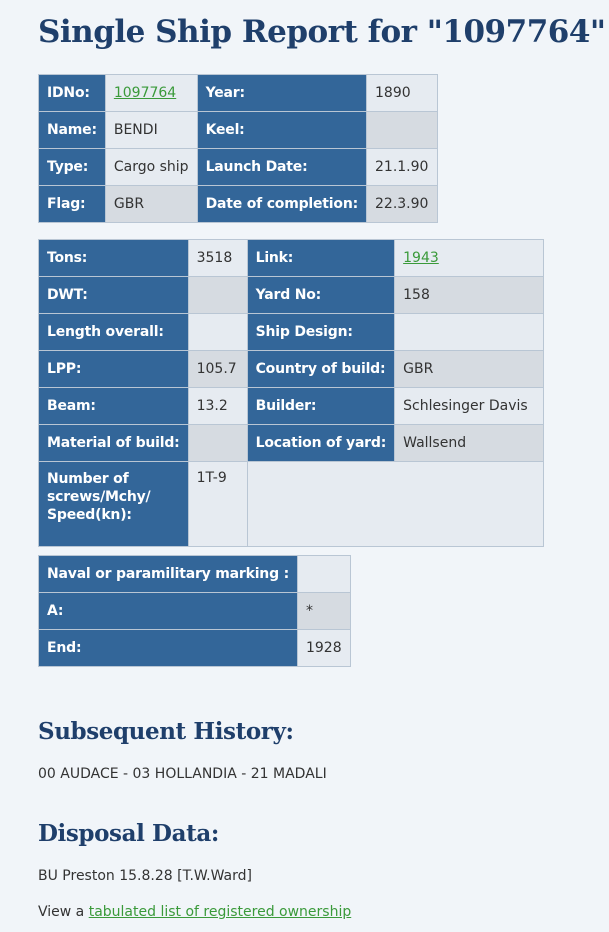  Describe the element at coordinates (168, 648) in the screenshot. I see `end-label: End:` at that location.